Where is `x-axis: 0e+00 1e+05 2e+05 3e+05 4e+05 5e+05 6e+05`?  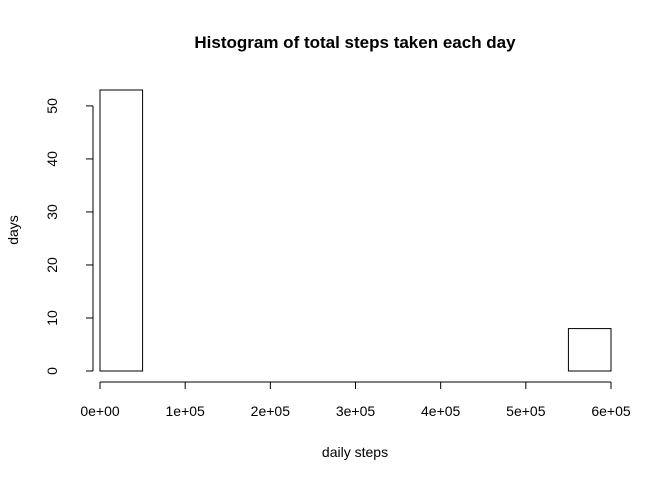
x-axis: 0e+00 1e+05 2e+05 3e+05 4e+05 5e+05 6e+05 is located at coordinates (355, 400).